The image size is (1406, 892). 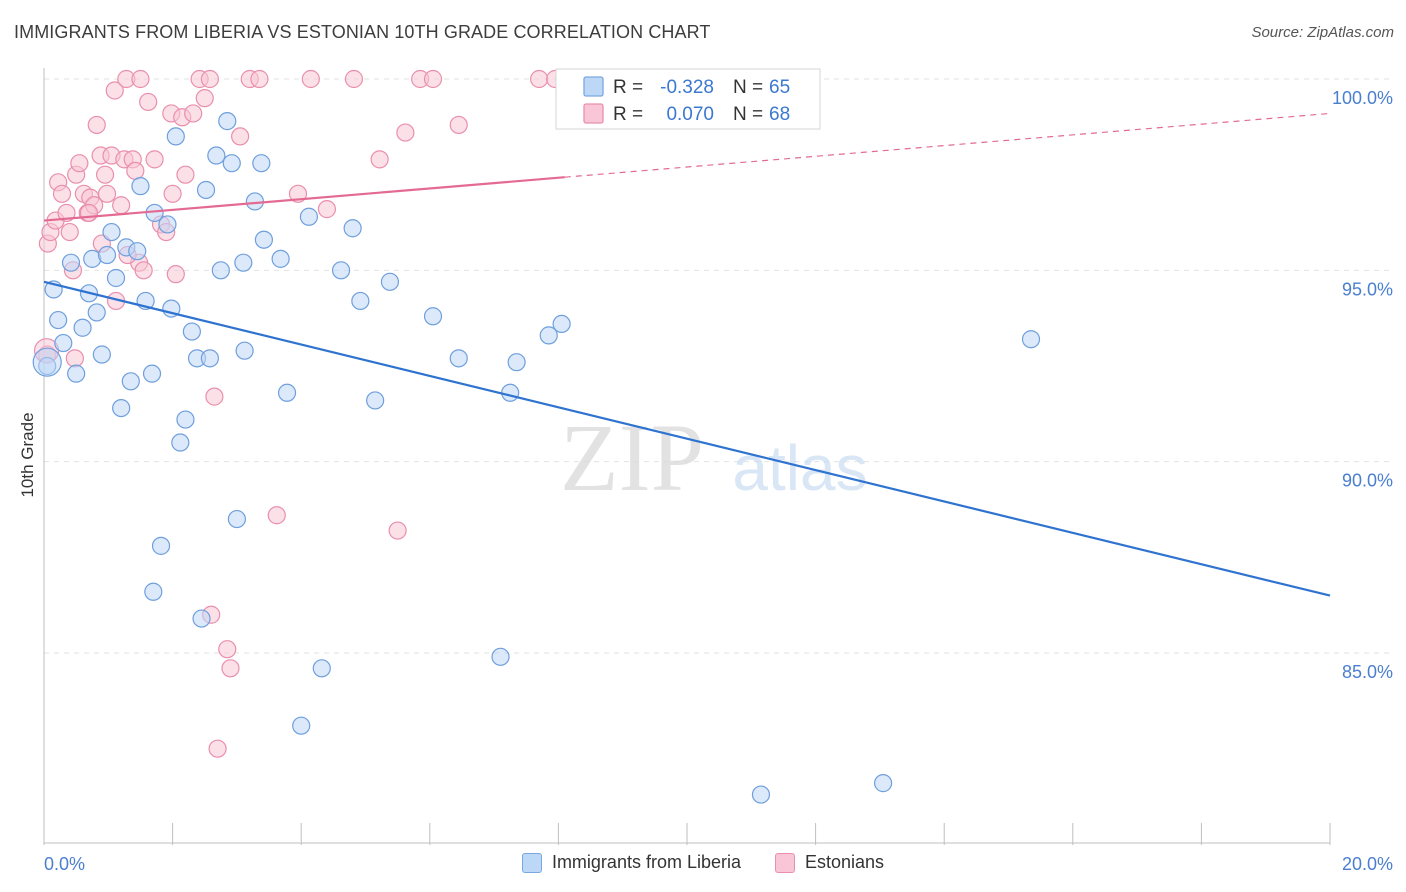 I want to click on y-tick-label: 95.0%, so click(x=1367, y=289).